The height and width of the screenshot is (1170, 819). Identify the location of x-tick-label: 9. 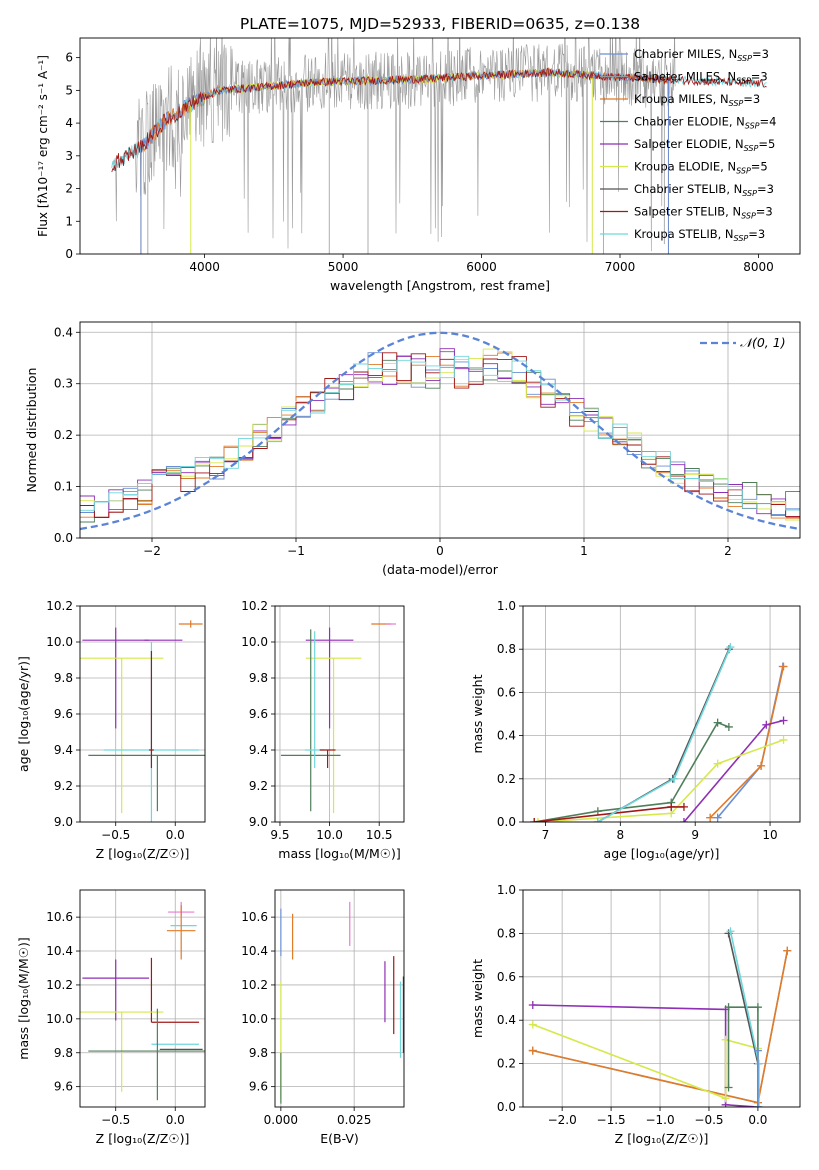
(695, 835).